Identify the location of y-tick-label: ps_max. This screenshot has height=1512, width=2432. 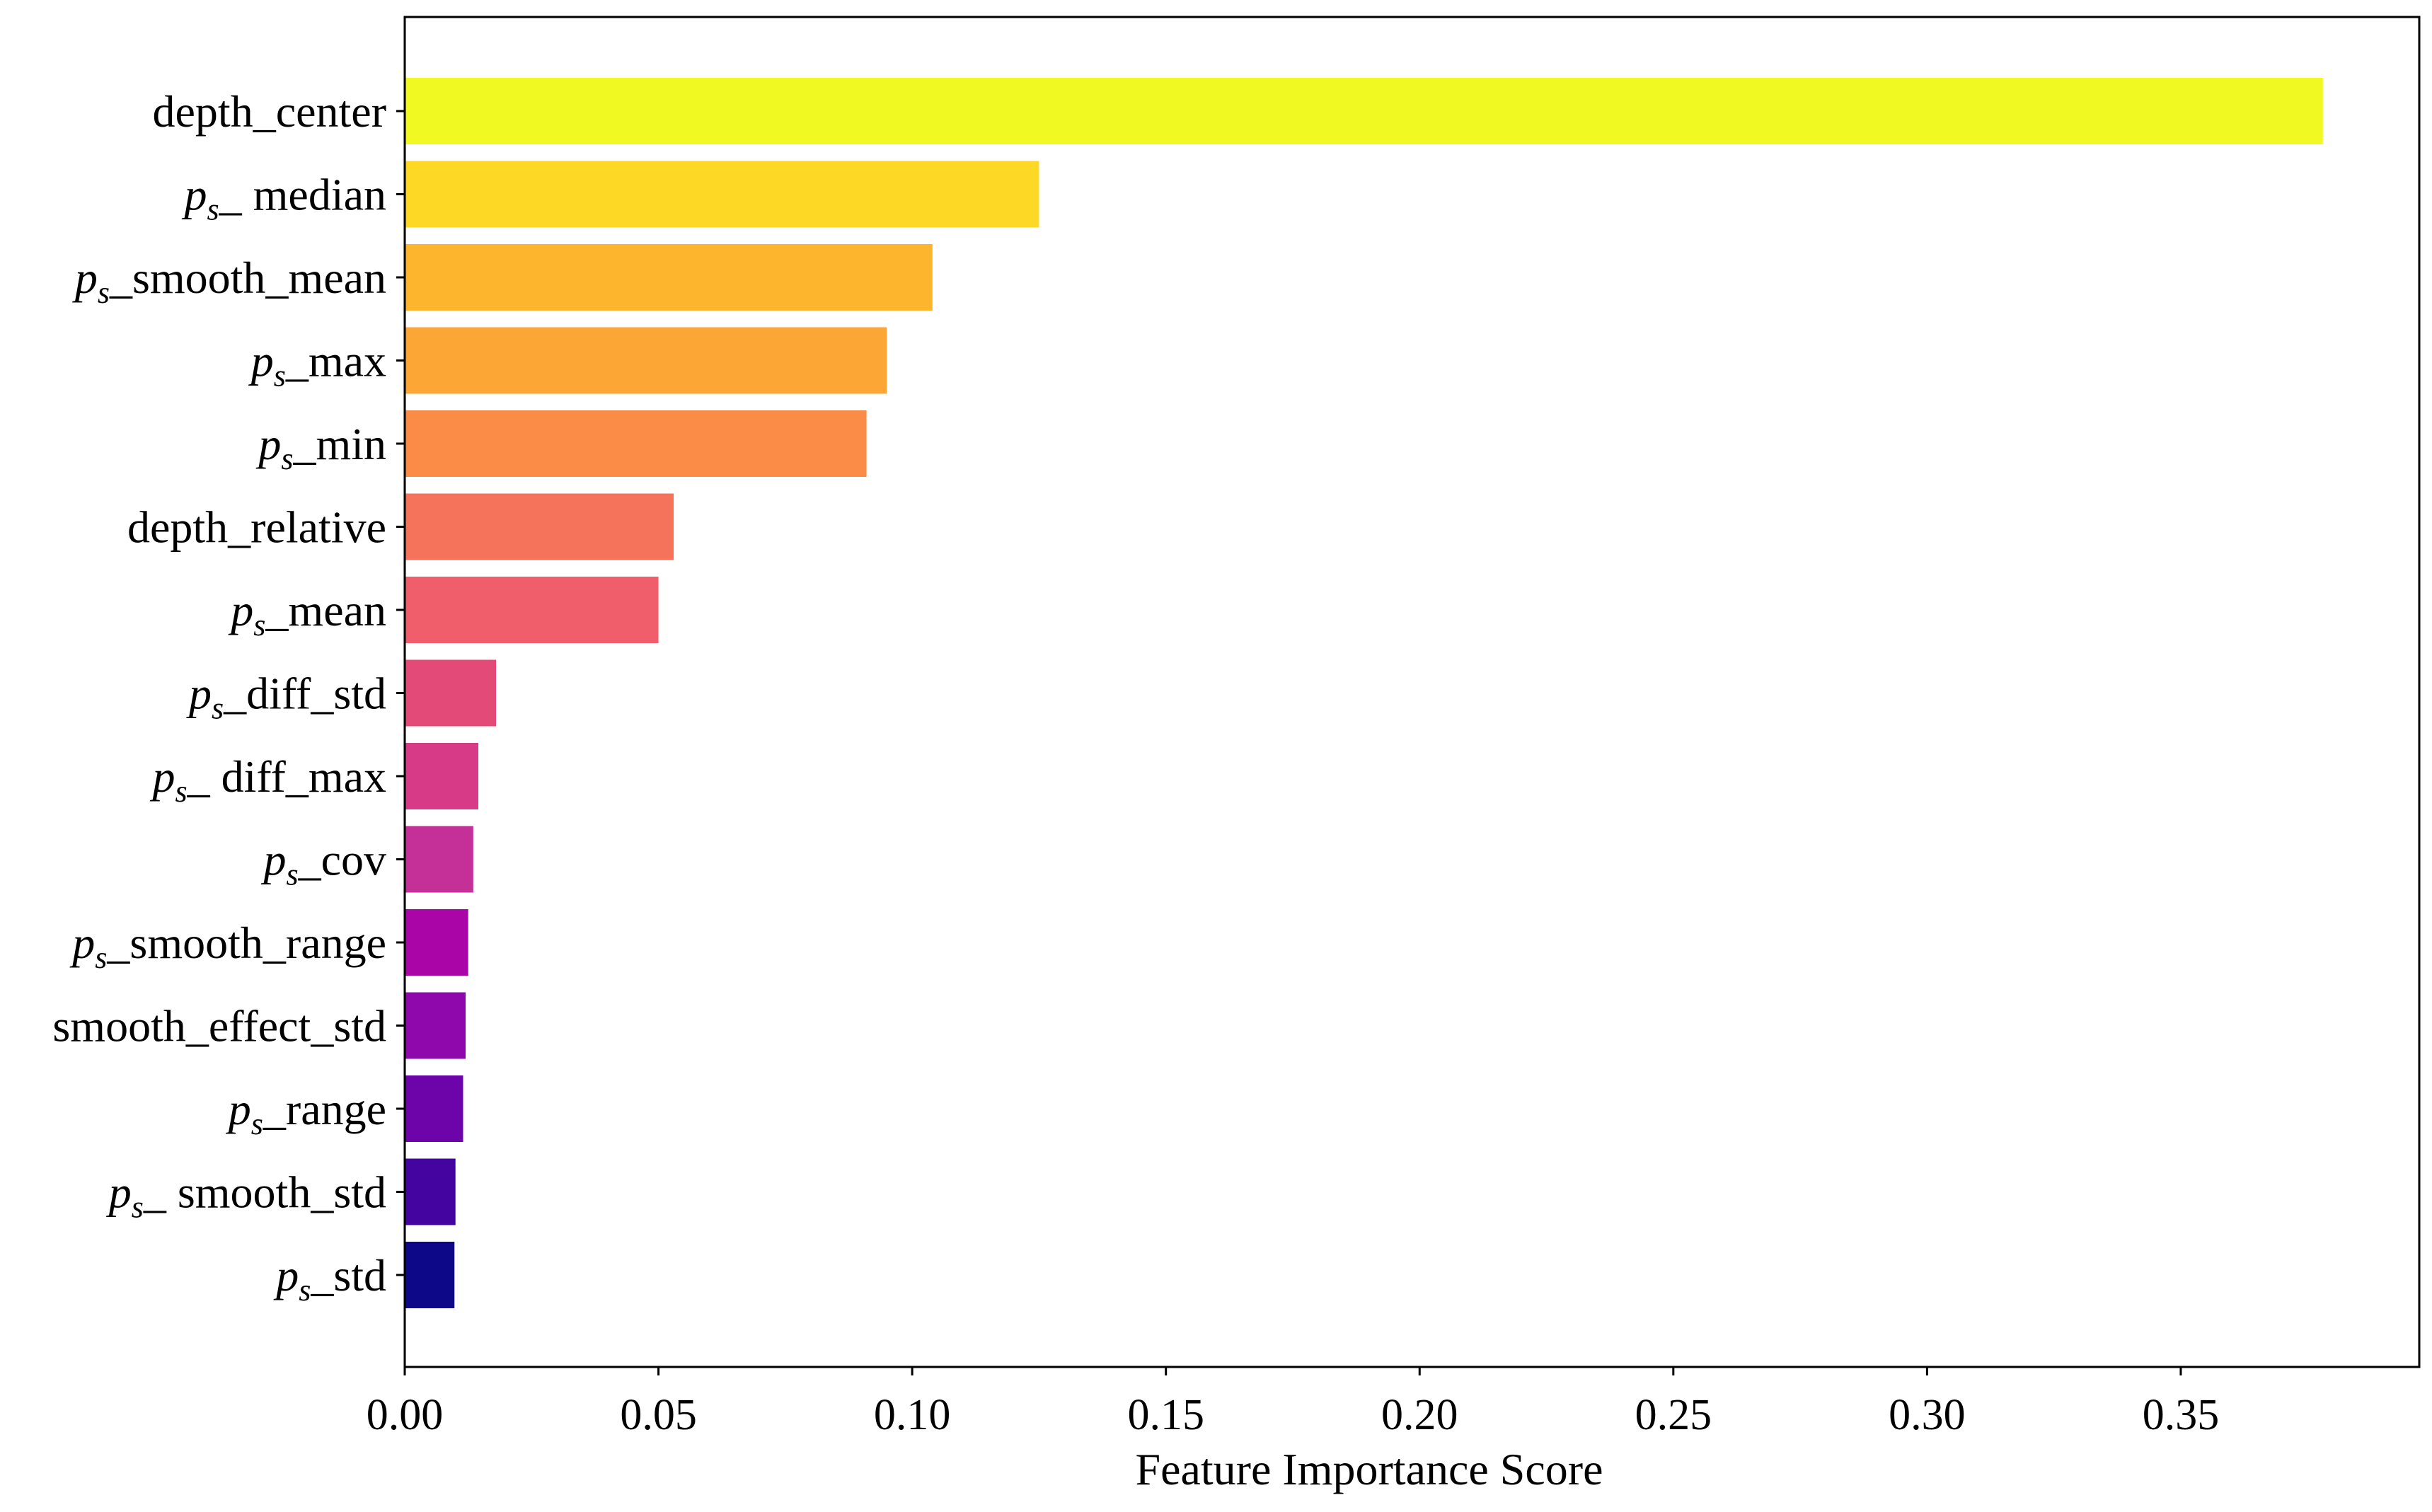
(317, 365).